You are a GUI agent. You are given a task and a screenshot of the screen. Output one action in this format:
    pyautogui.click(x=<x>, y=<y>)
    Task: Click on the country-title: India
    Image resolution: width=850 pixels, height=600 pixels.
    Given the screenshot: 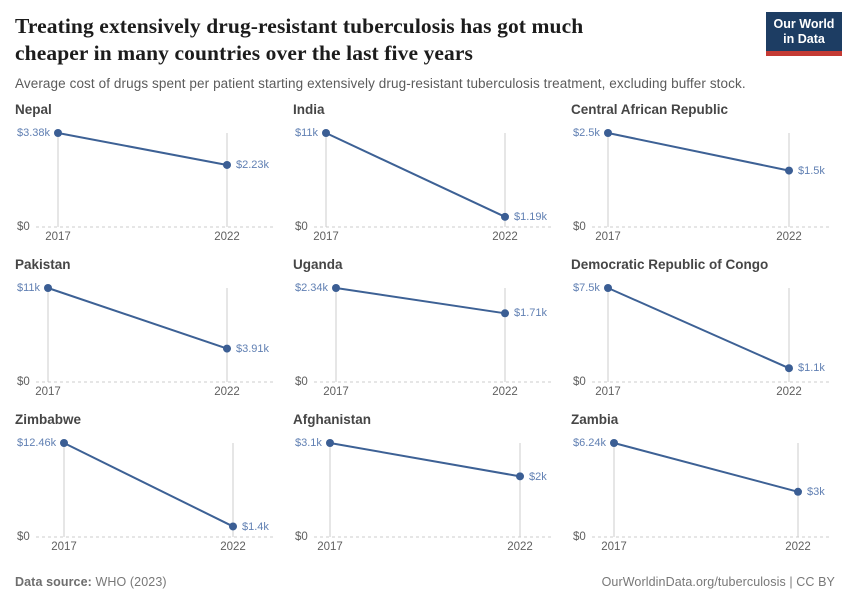 What is the action you would take?
    pyautogui.click(x=309, y=110)
    